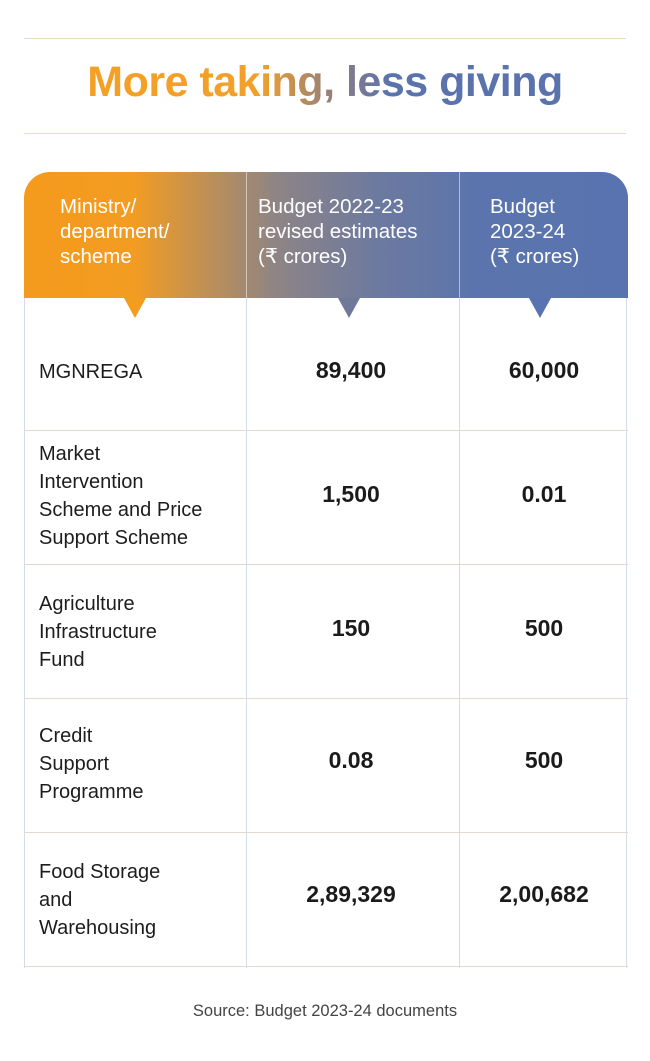 The width and height of the screenshot is (650, 1061). Describe the element at coordinates (87, 604) in the screenshot. I see `label-line: Agriculture` at that location.